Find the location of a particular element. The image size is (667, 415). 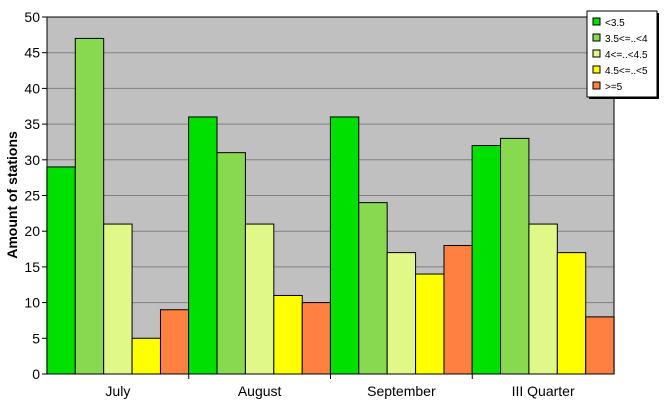

y-tick-label: 25 is located at coordinates (32, 196).